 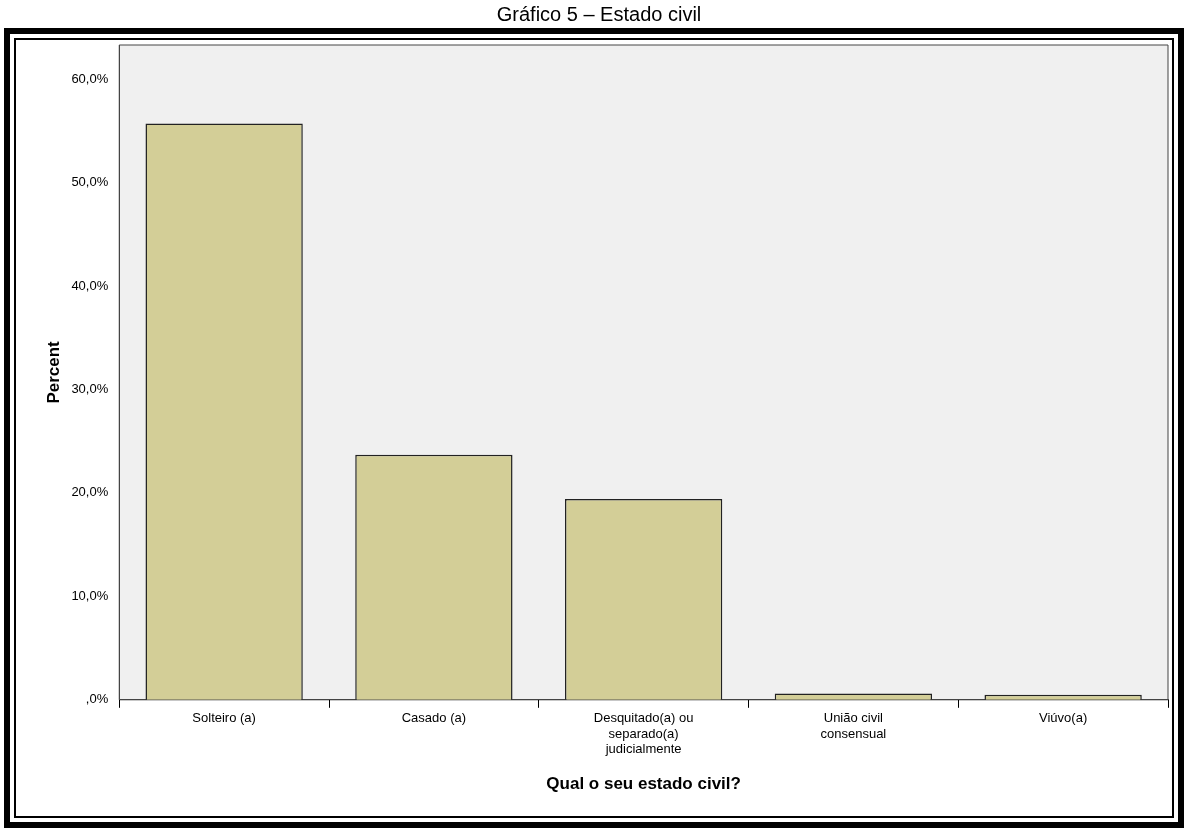 I want to click on x-tick-label: Solteiro (a), so click(x=224, y=718).